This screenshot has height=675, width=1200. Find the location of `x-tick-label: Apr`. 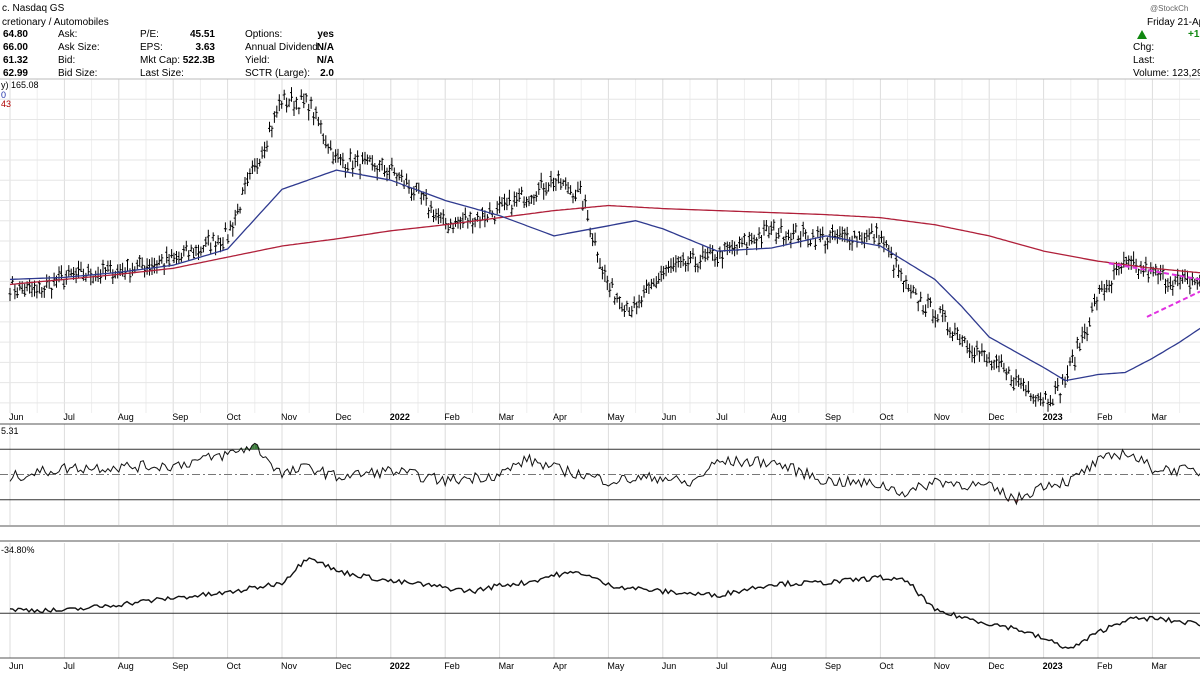

x-tick-label: Apr is located at coordinates (560, 666).